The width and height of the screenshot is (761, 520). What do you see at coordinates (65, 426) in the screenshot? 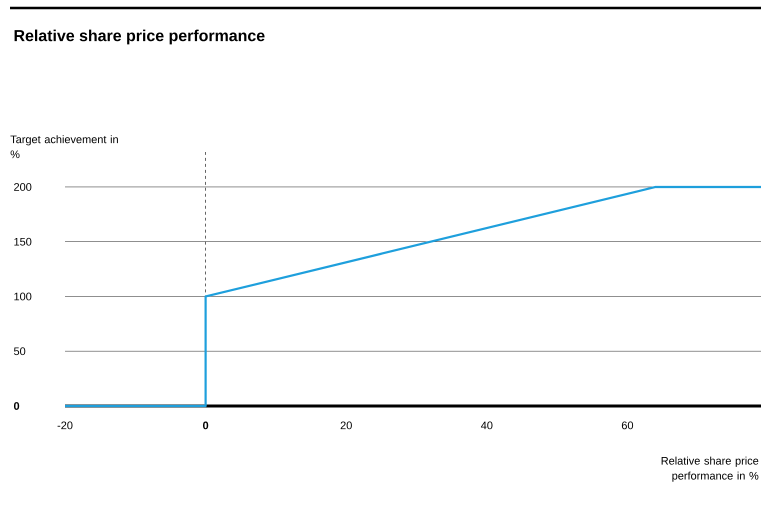
I see `x-tick-label: -20` at bounding box center [65, 426].